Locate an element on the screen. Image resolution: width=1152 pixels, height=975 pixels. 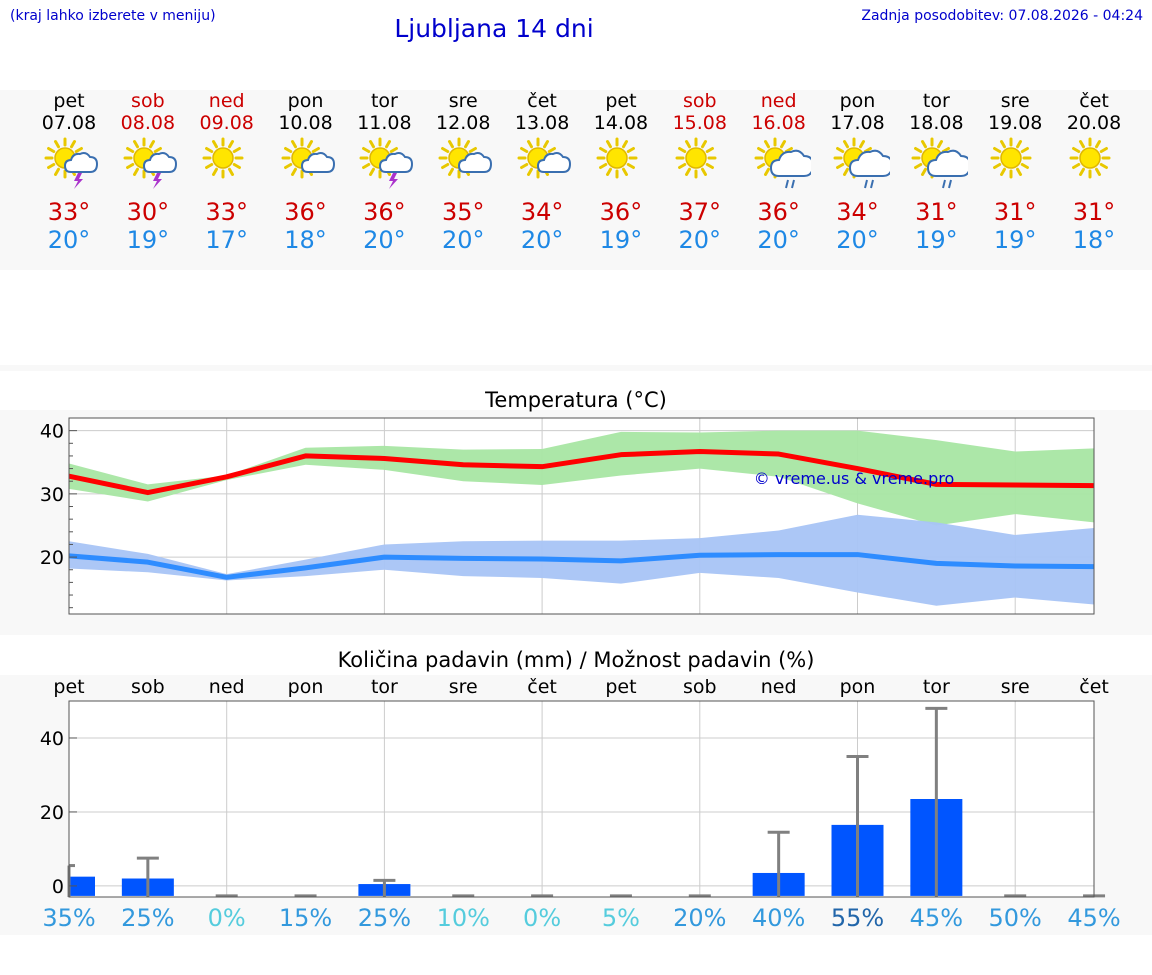
day-date: 16.08 is located at coordinates (778, 123).